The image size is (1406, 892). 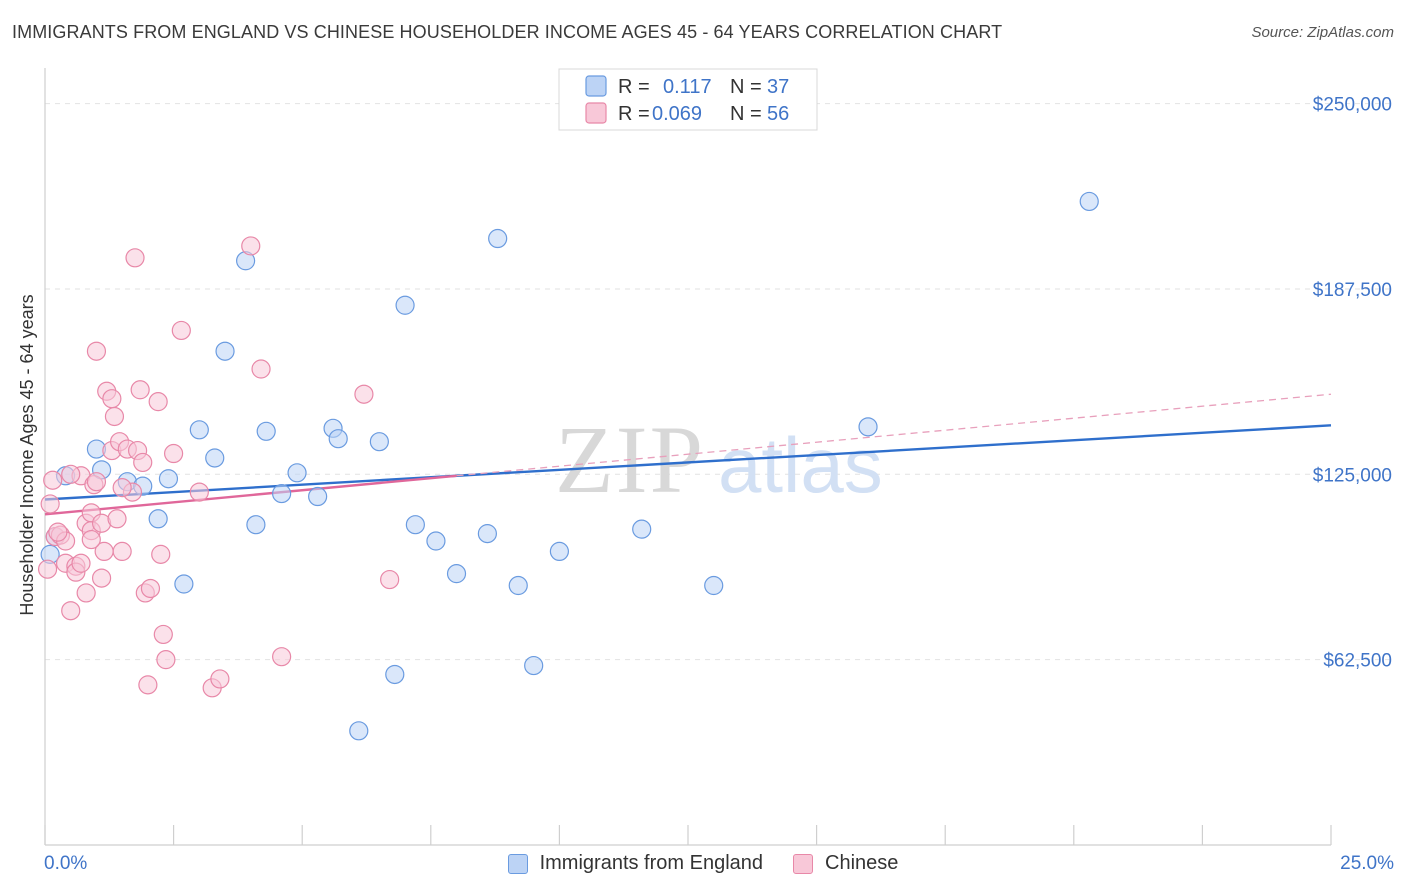 What do you see at coordinates (596, 86) in the screenshot?
I see `legend-swatch-england` at bounding box center [596, 86].